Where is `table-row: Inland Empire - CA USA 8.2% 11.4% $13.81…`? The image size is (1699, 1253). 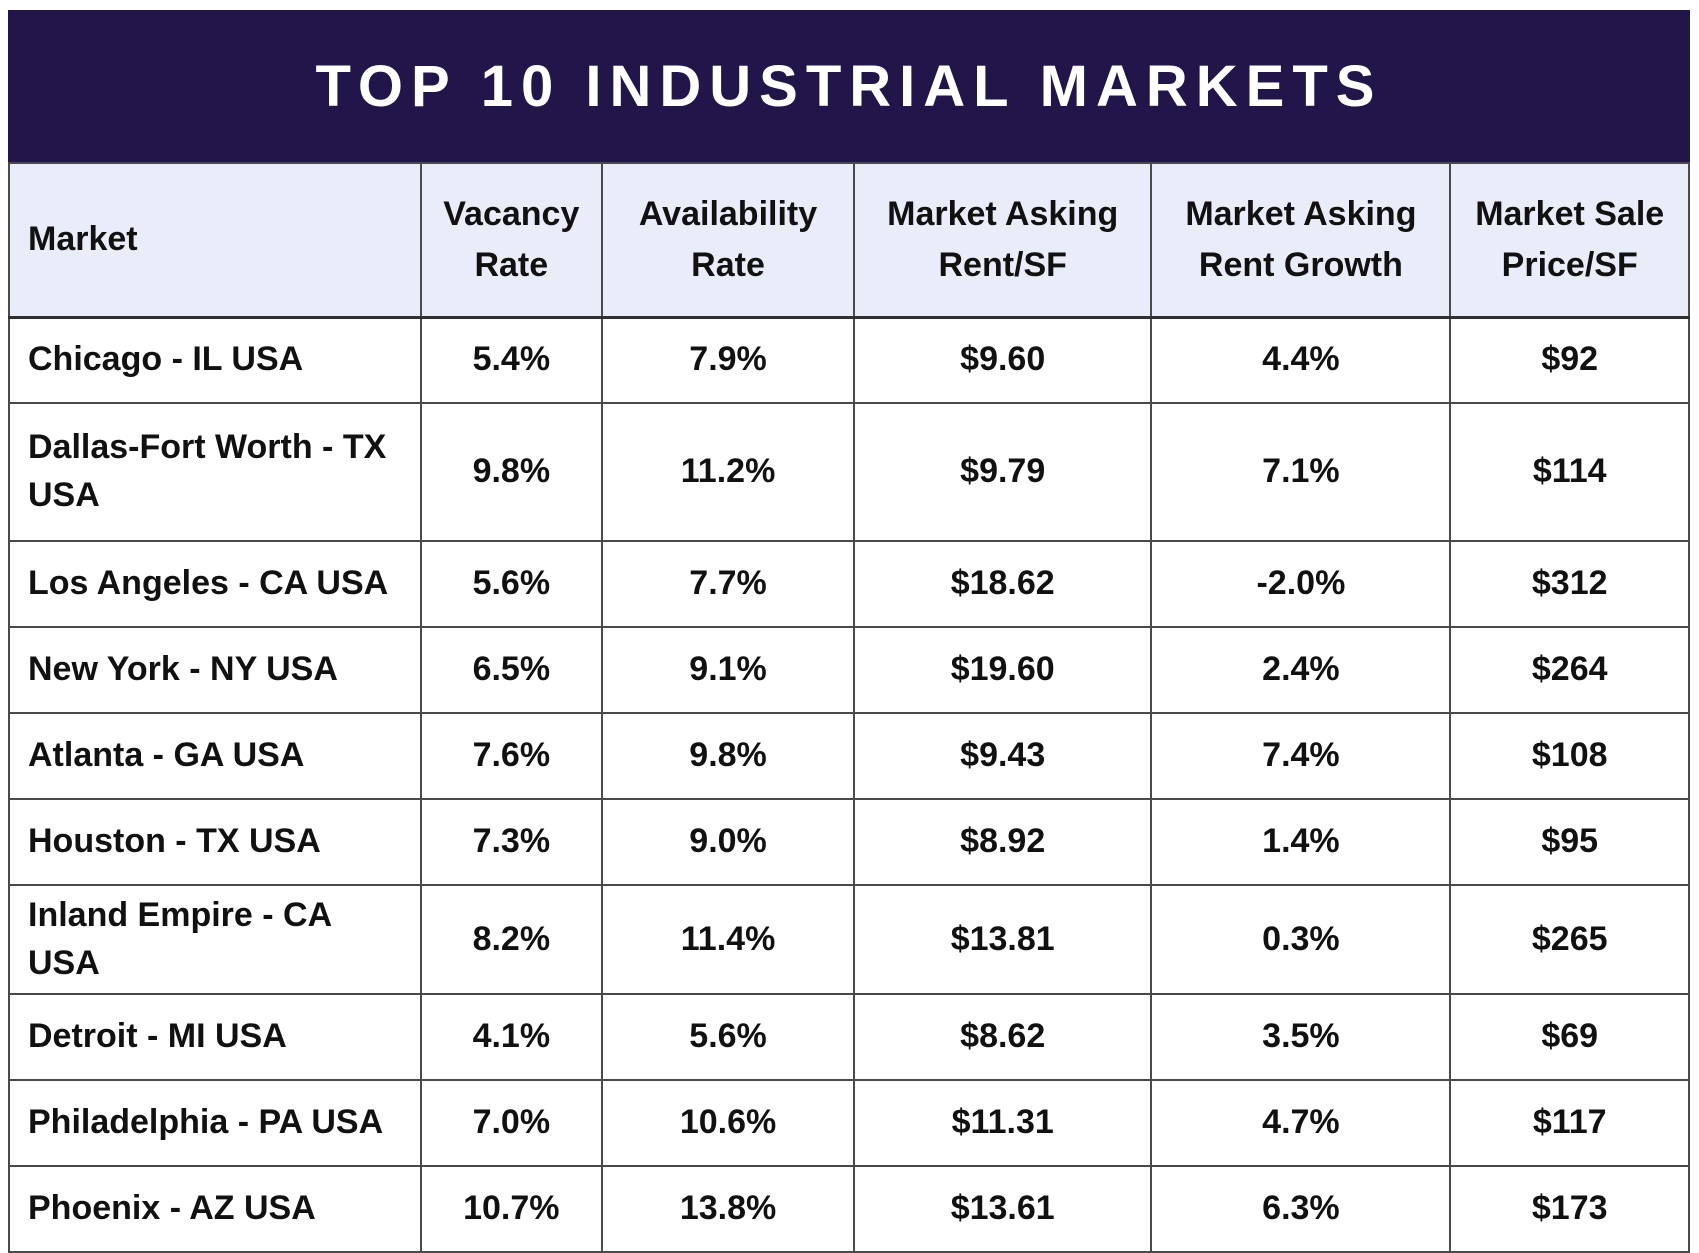 table-row: Inland Empire - CA USA 8.2% 11.4% $13.81… is located at coordinates (849, 939).